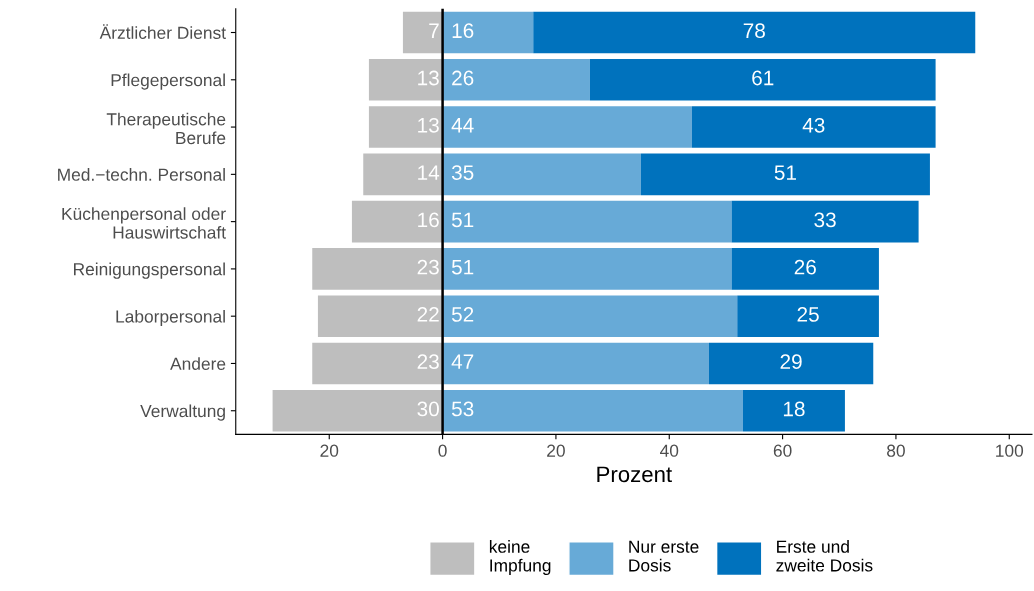  Describe the element at coordinates (144, 223) in the screenshot. I see `y-tick-label: Küchenpersonal oder Hauswirtschaft` at that location.